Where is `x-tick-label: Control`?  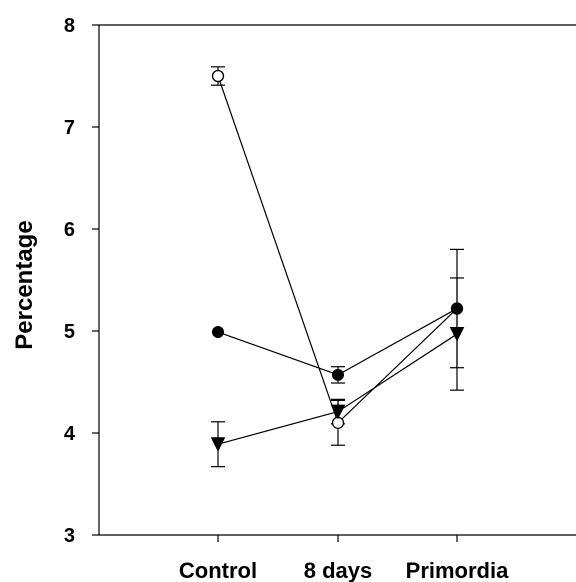
x-tick-label: Control is located at coordinates (218, 570).